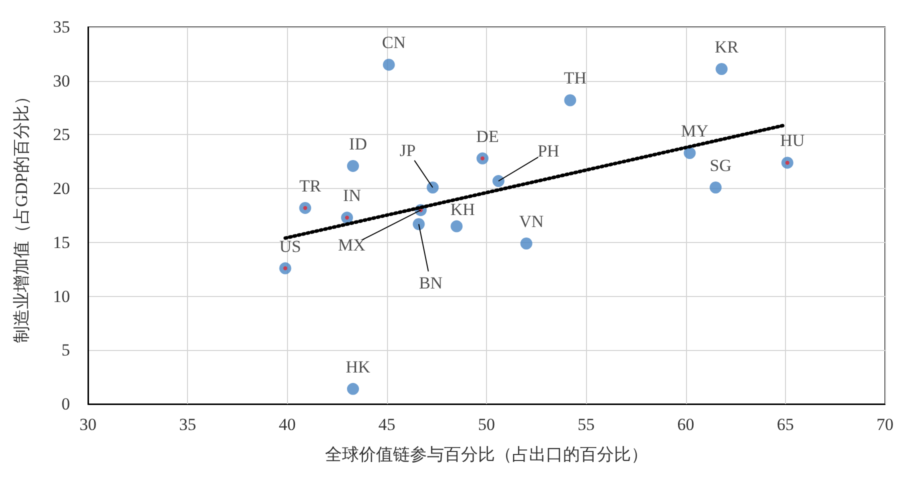 The width and height of the screenshot is (901, 479). I want to click on annotation: MX, so click(352, 245).